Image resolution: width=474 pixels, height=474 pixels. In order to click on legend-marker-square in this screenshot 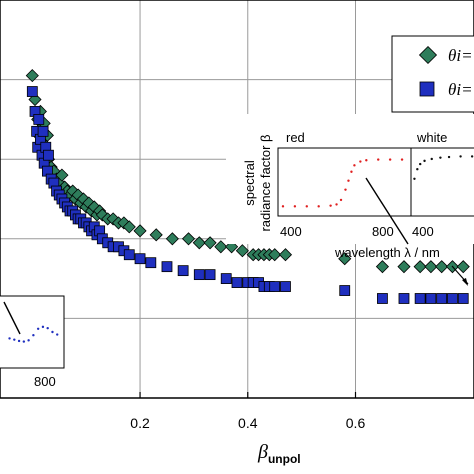, I will do `click(427, 89)`.